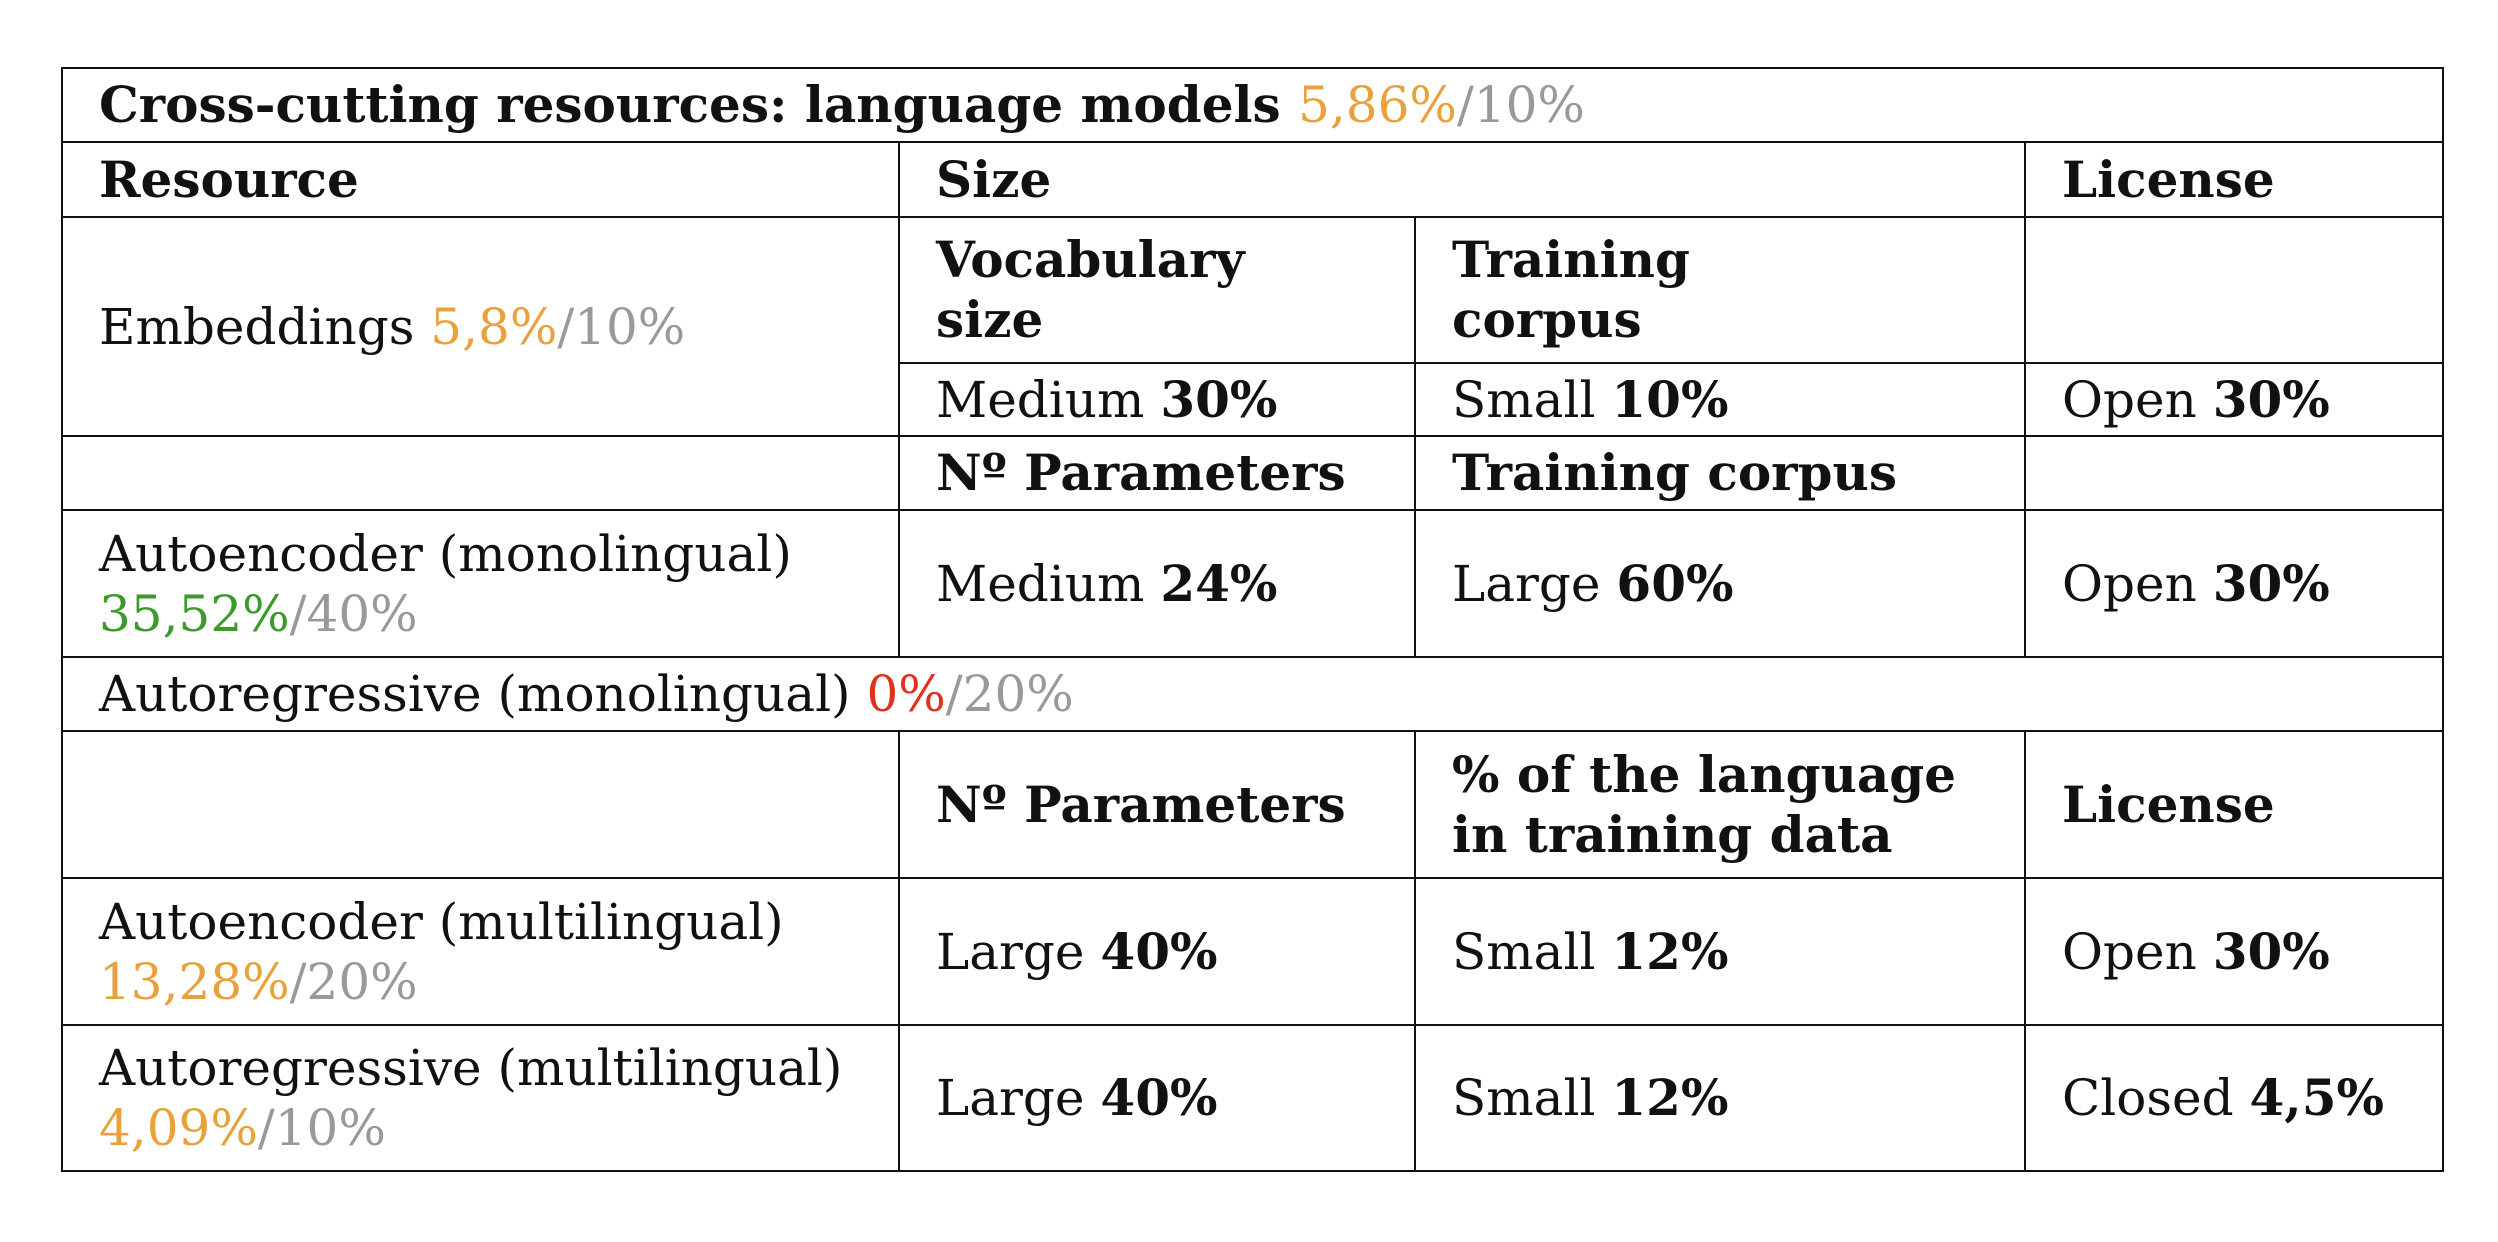 The height and width of the screenshot is (1242, 2498). What do you see at coordinates (1157, 399) in the screenshot?
I see `value-cell: Medium 30%` at bounding box center [1157, 399].